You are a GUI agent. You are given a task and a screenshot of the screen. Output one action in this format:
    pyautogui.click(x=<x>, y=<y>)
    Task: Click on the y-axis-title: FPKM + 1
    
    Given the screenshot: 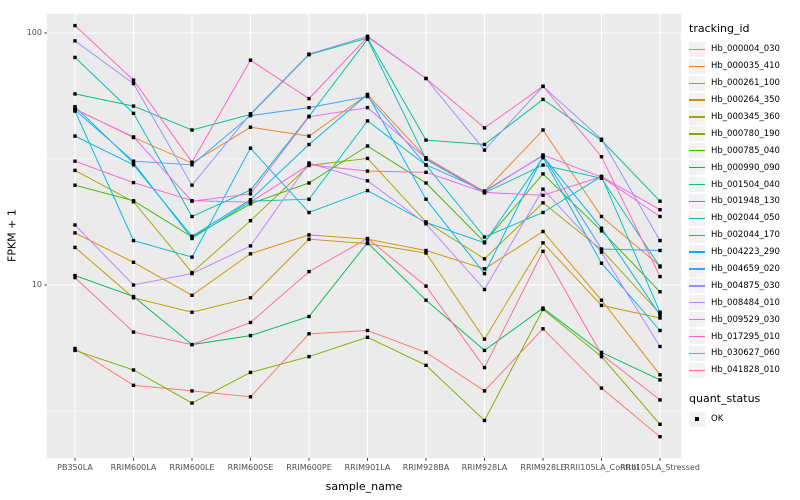 What is the action you would take?
    pyautogui.click(x=12, y=236)
    